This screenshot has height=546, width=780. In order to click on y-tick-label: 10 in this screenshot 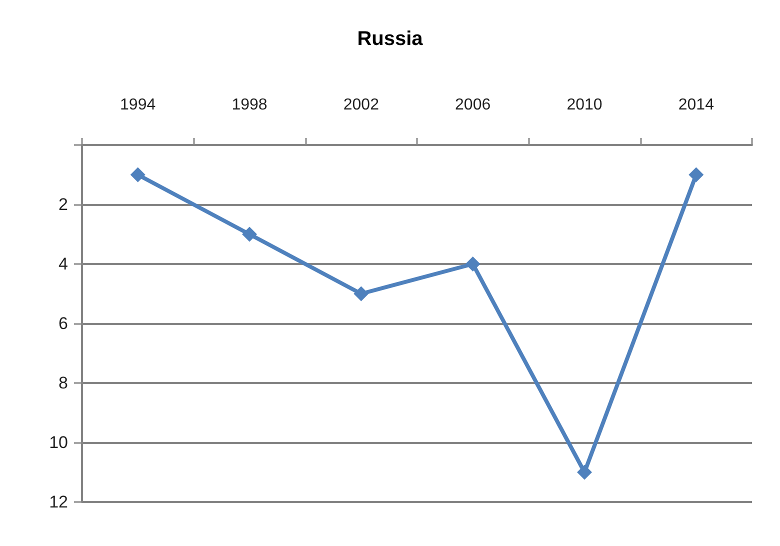, I will do `click(58, 442)`.